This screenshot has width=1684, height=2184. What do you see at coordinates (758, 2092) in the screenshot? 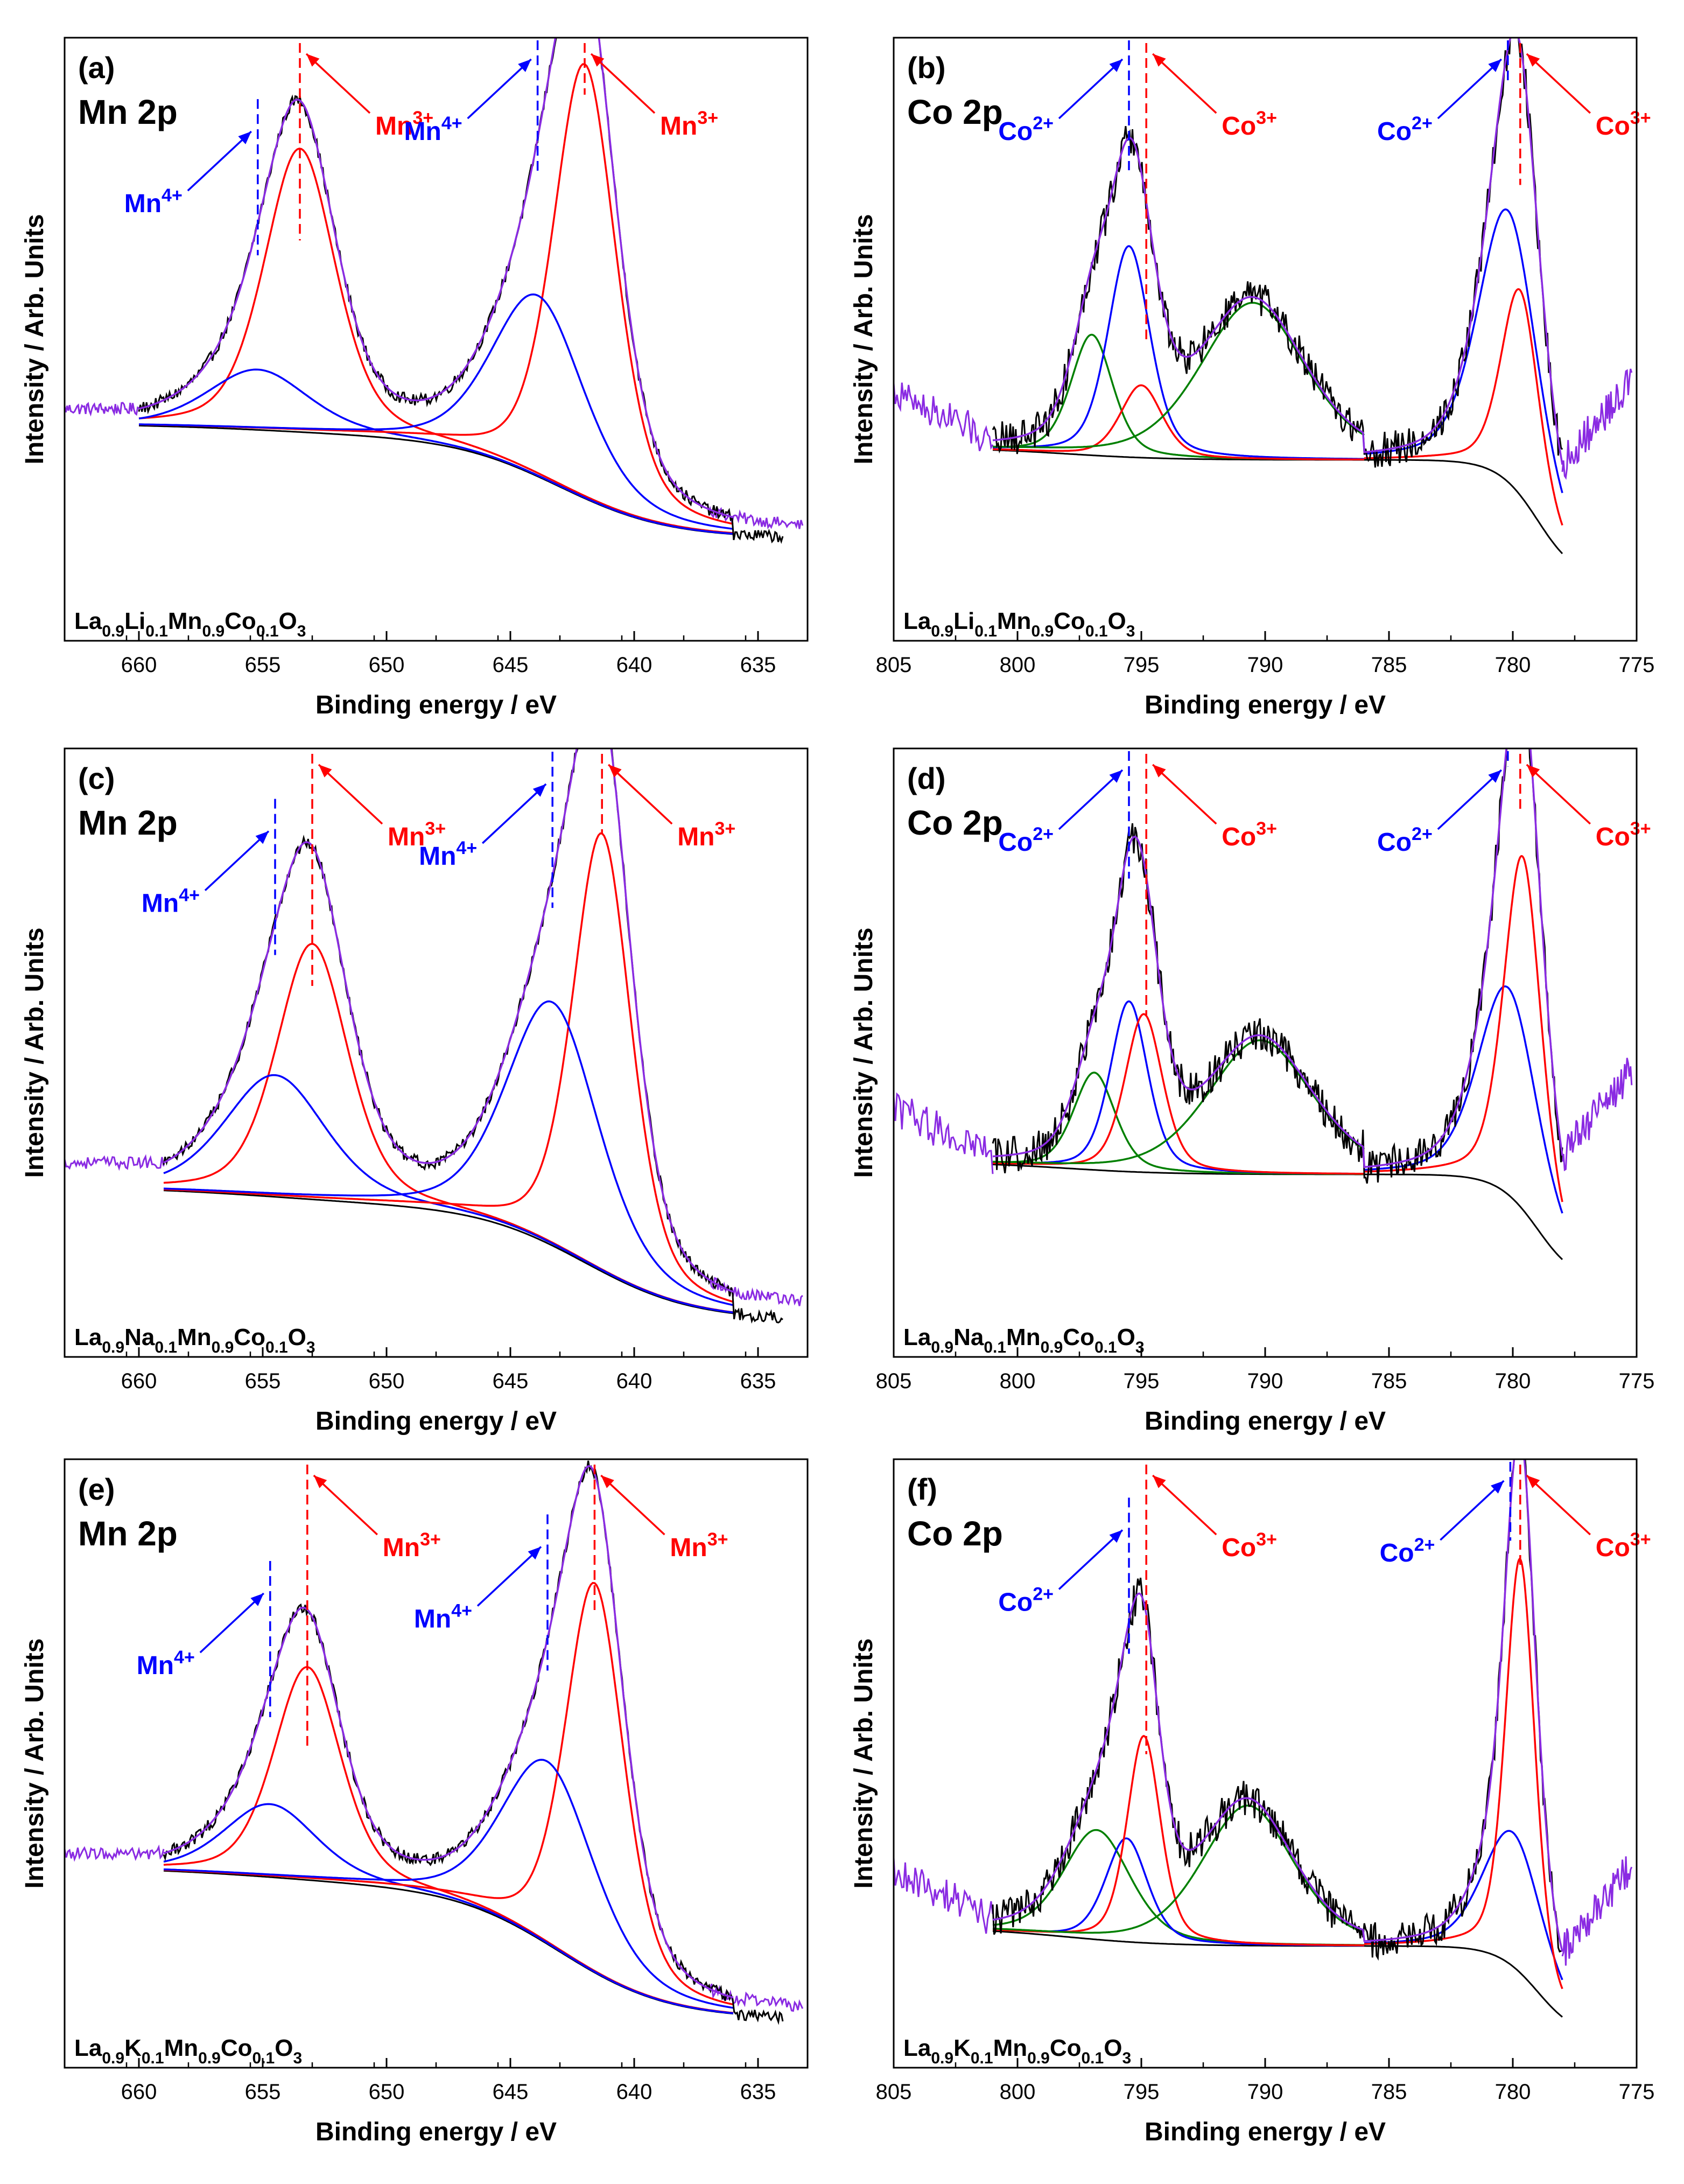
I see `x-tick-label: 635` at bounding box center [758, 2092].